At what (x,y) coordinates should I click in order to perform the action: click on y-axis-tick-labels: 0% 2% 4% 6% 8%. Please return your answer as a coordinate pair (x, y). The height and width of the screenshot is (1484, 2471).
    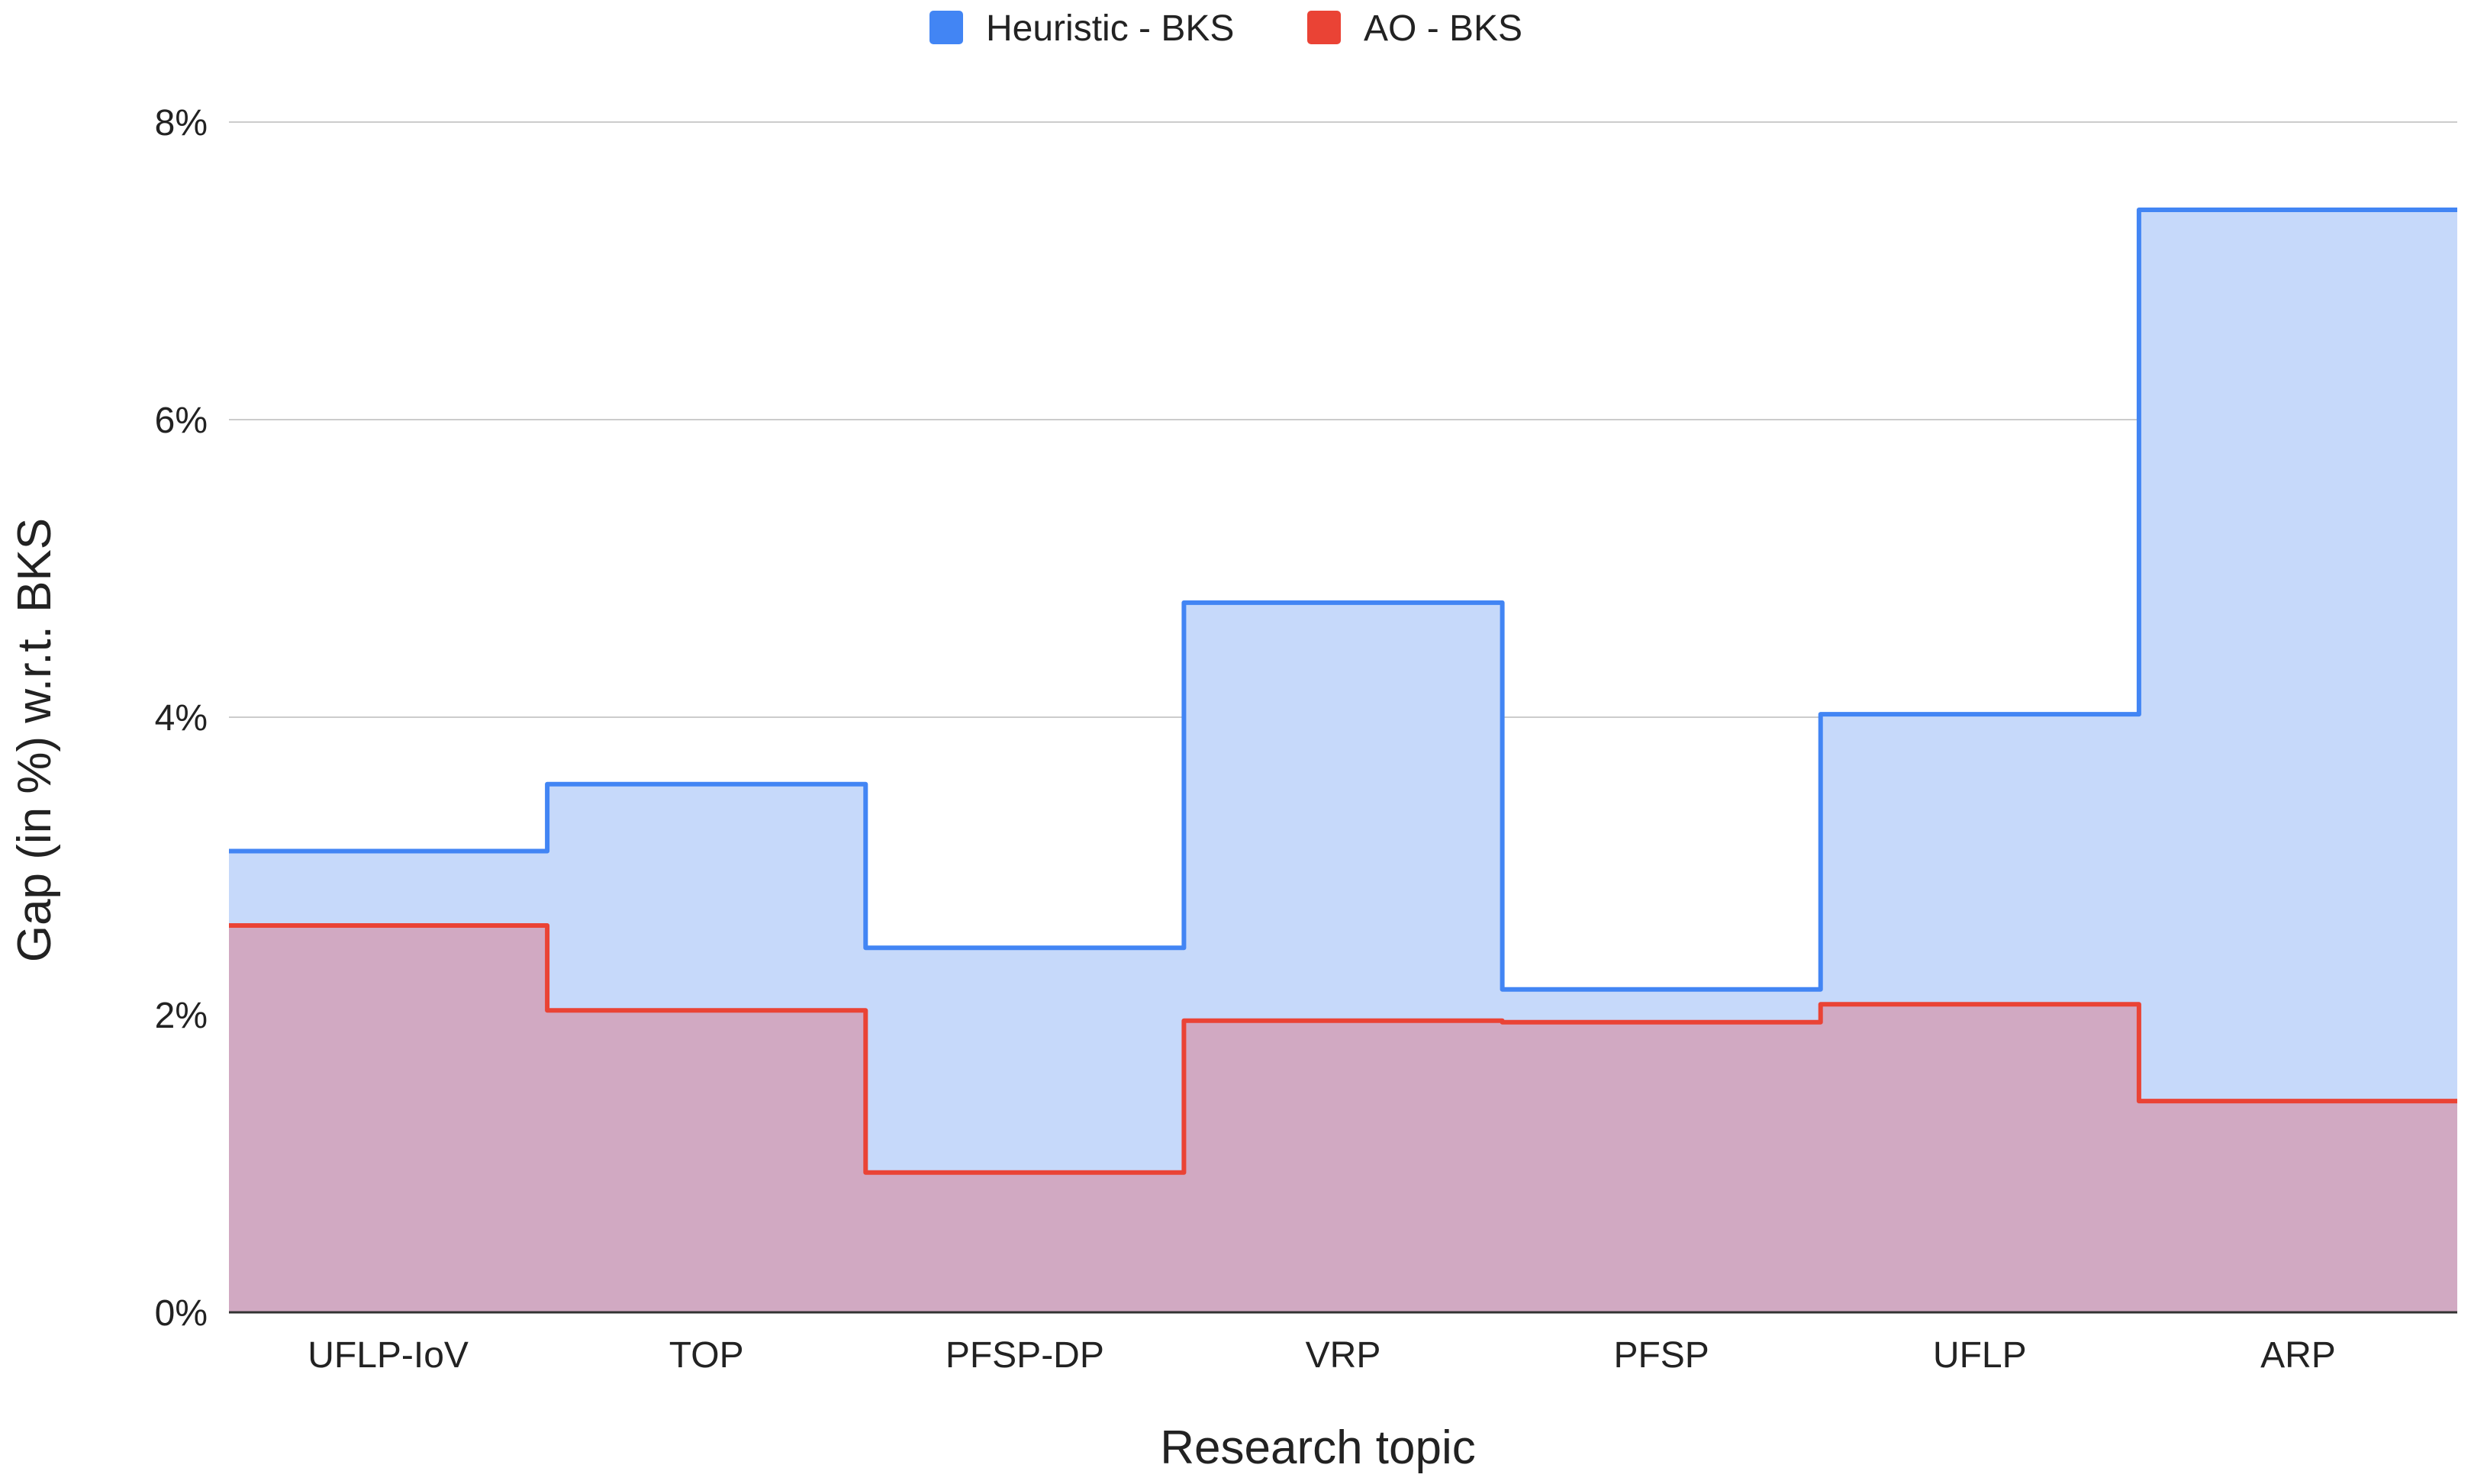
    Looking at the image, I should click on (181, 718).